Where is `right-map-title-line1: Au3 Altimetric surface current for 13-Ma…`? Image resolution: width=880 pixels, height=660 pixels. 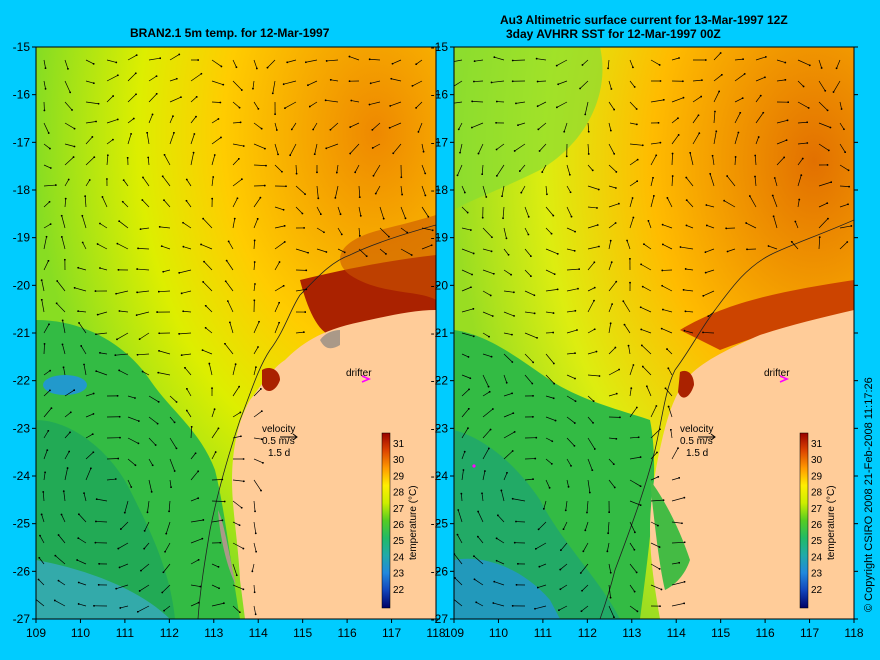 right-map-title-line1: Au3 Altimetric surface current for 13-Ma… is located at coordinates (644, 20).